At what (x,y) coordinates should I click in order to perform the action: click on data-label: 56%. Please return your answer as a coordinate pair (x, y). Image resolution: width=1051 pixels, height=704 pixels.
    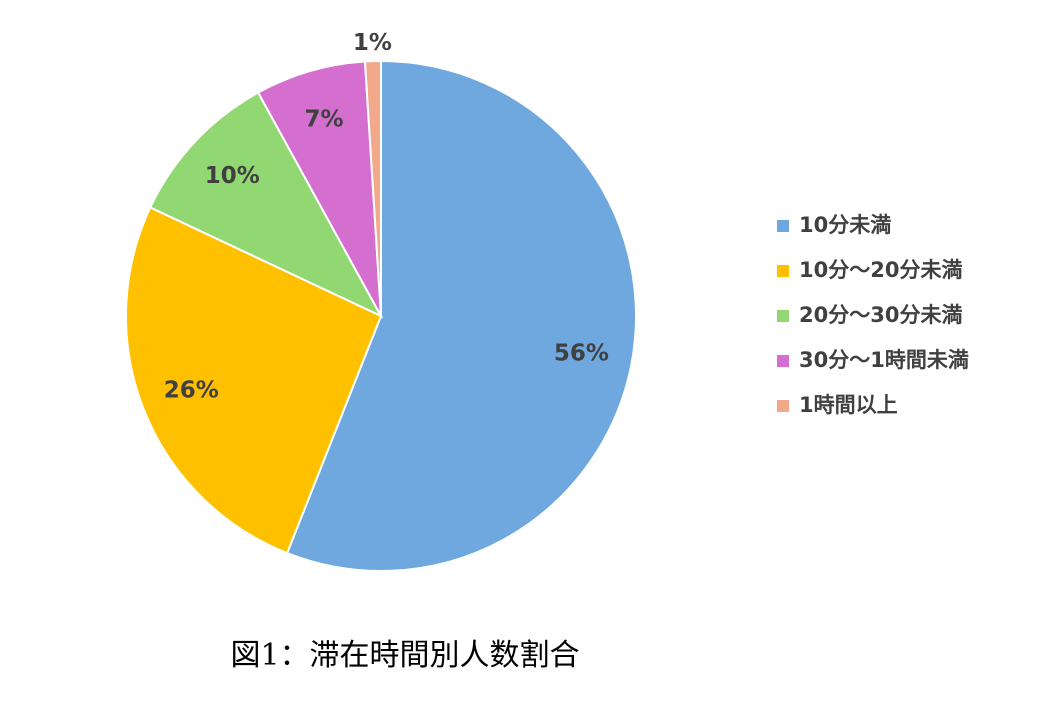
    Looking at the image, I should click on (581, 354).